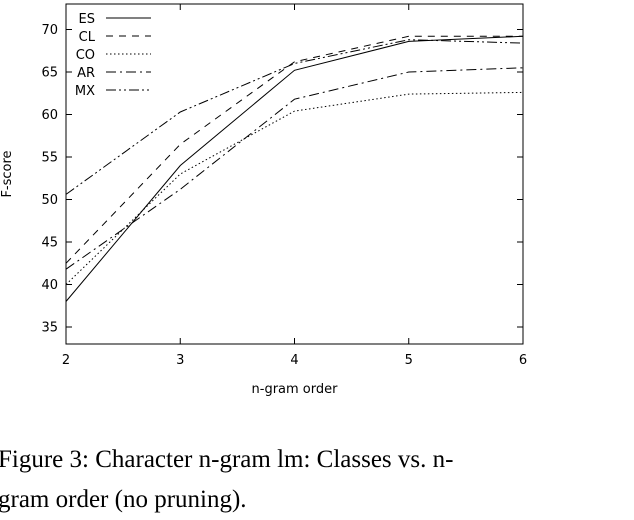  I want to click on x-tick-label: 5, so click(409, 360).